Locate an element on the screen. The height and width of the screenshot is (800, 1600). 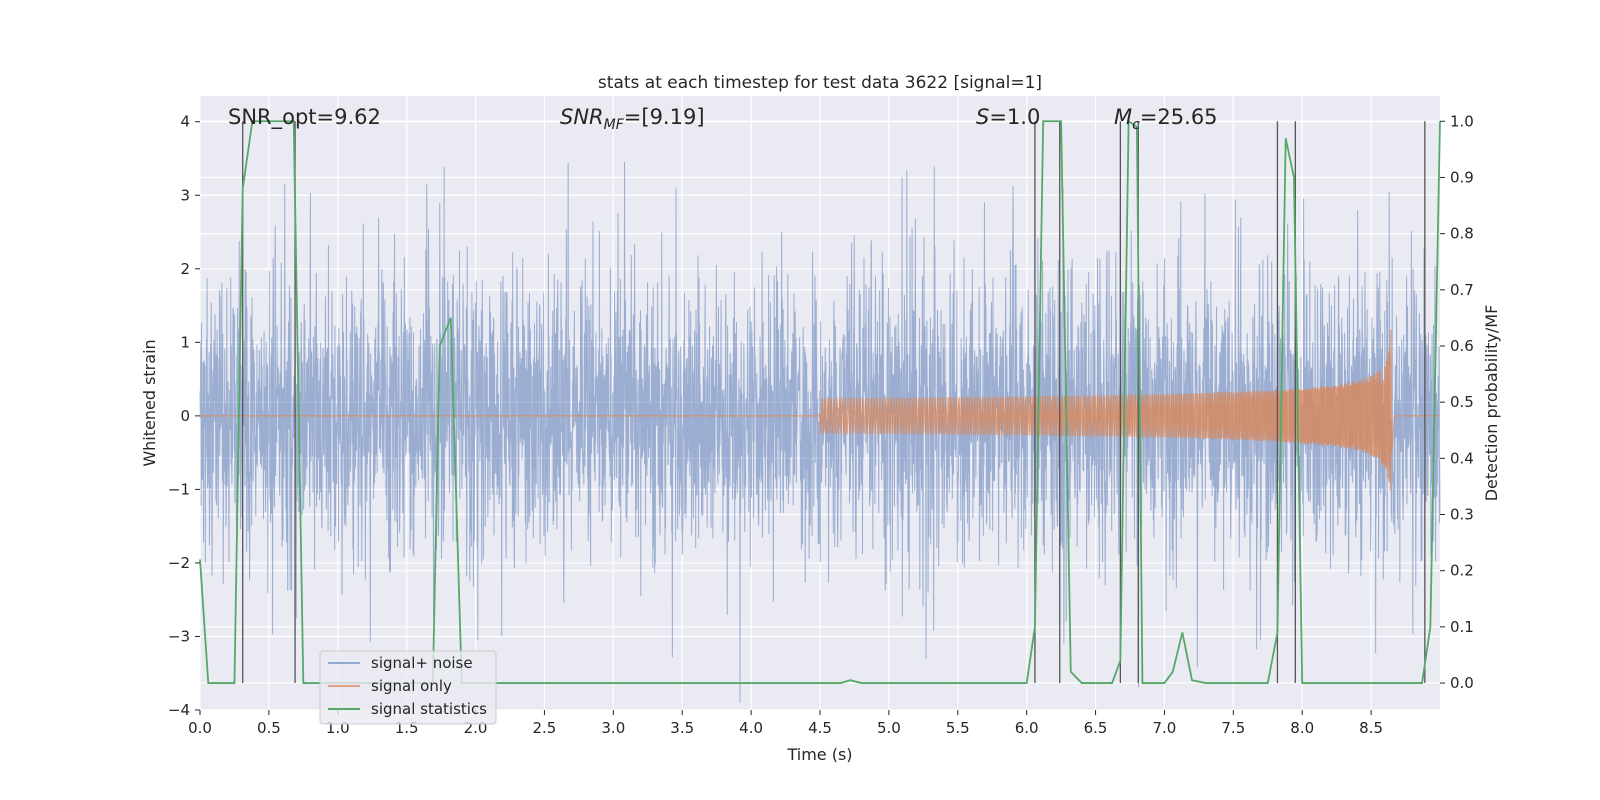
x-tick-label-10: 5.0 is located at coordinates (889, 728).